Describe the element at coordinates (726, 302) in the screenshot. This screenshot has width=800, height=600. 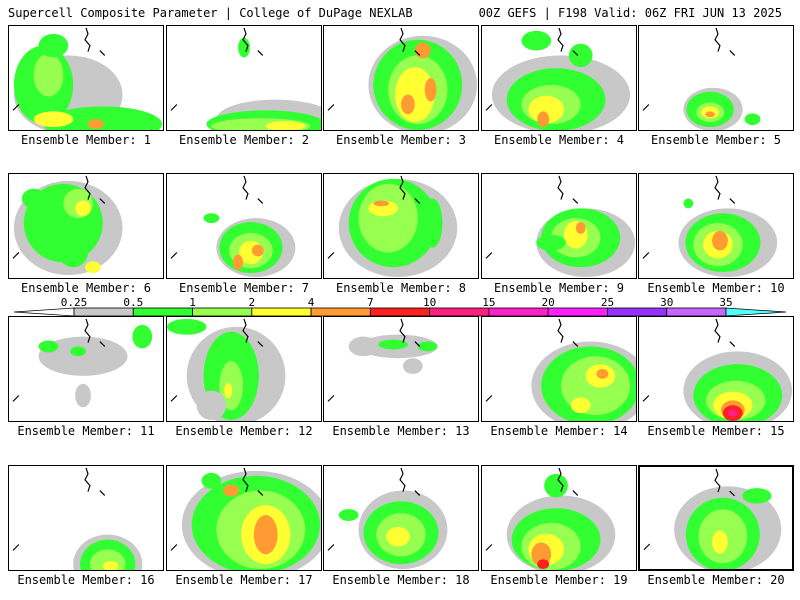
I see `legend-tick-label: 35` at that location.